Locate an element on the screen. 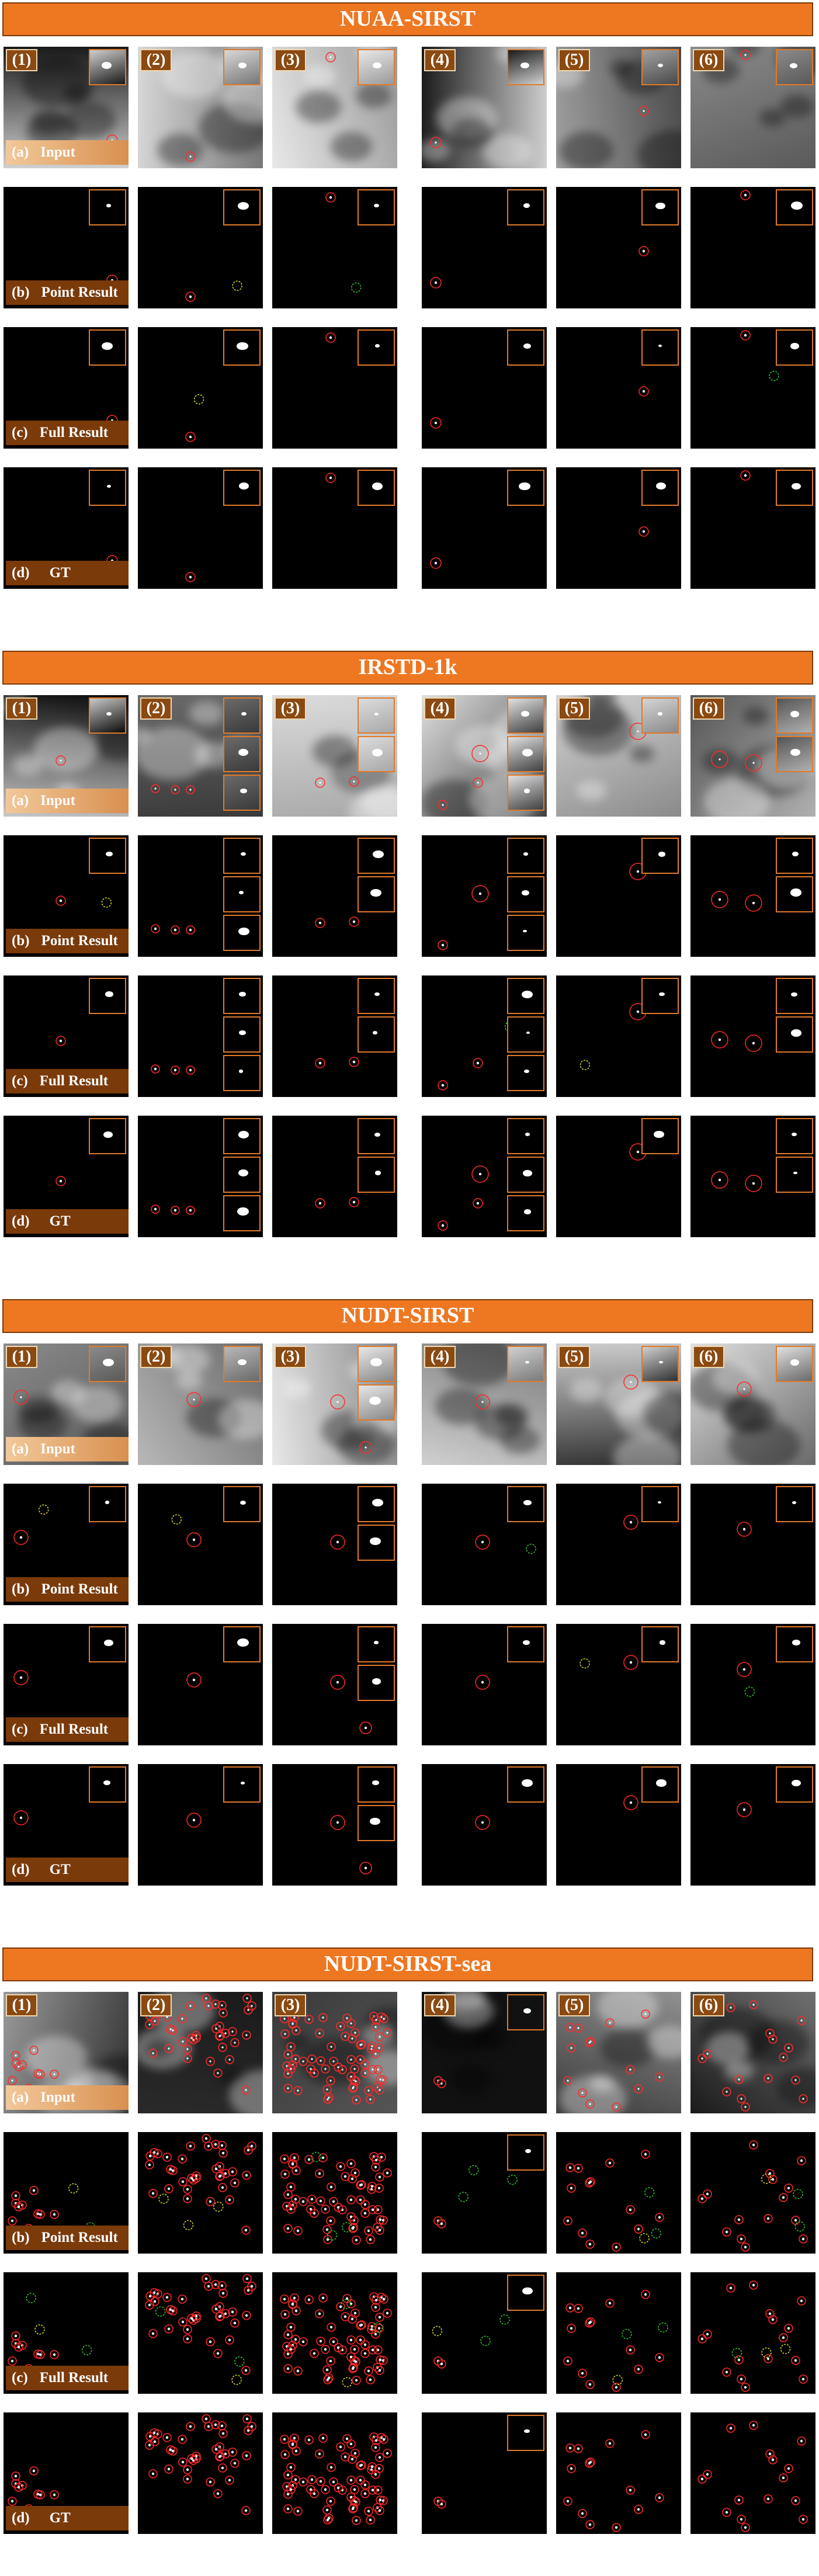 The height and width of the screenshot is (2576, 819). figure-row: (d) GT is located at coordinates (409, 1176).